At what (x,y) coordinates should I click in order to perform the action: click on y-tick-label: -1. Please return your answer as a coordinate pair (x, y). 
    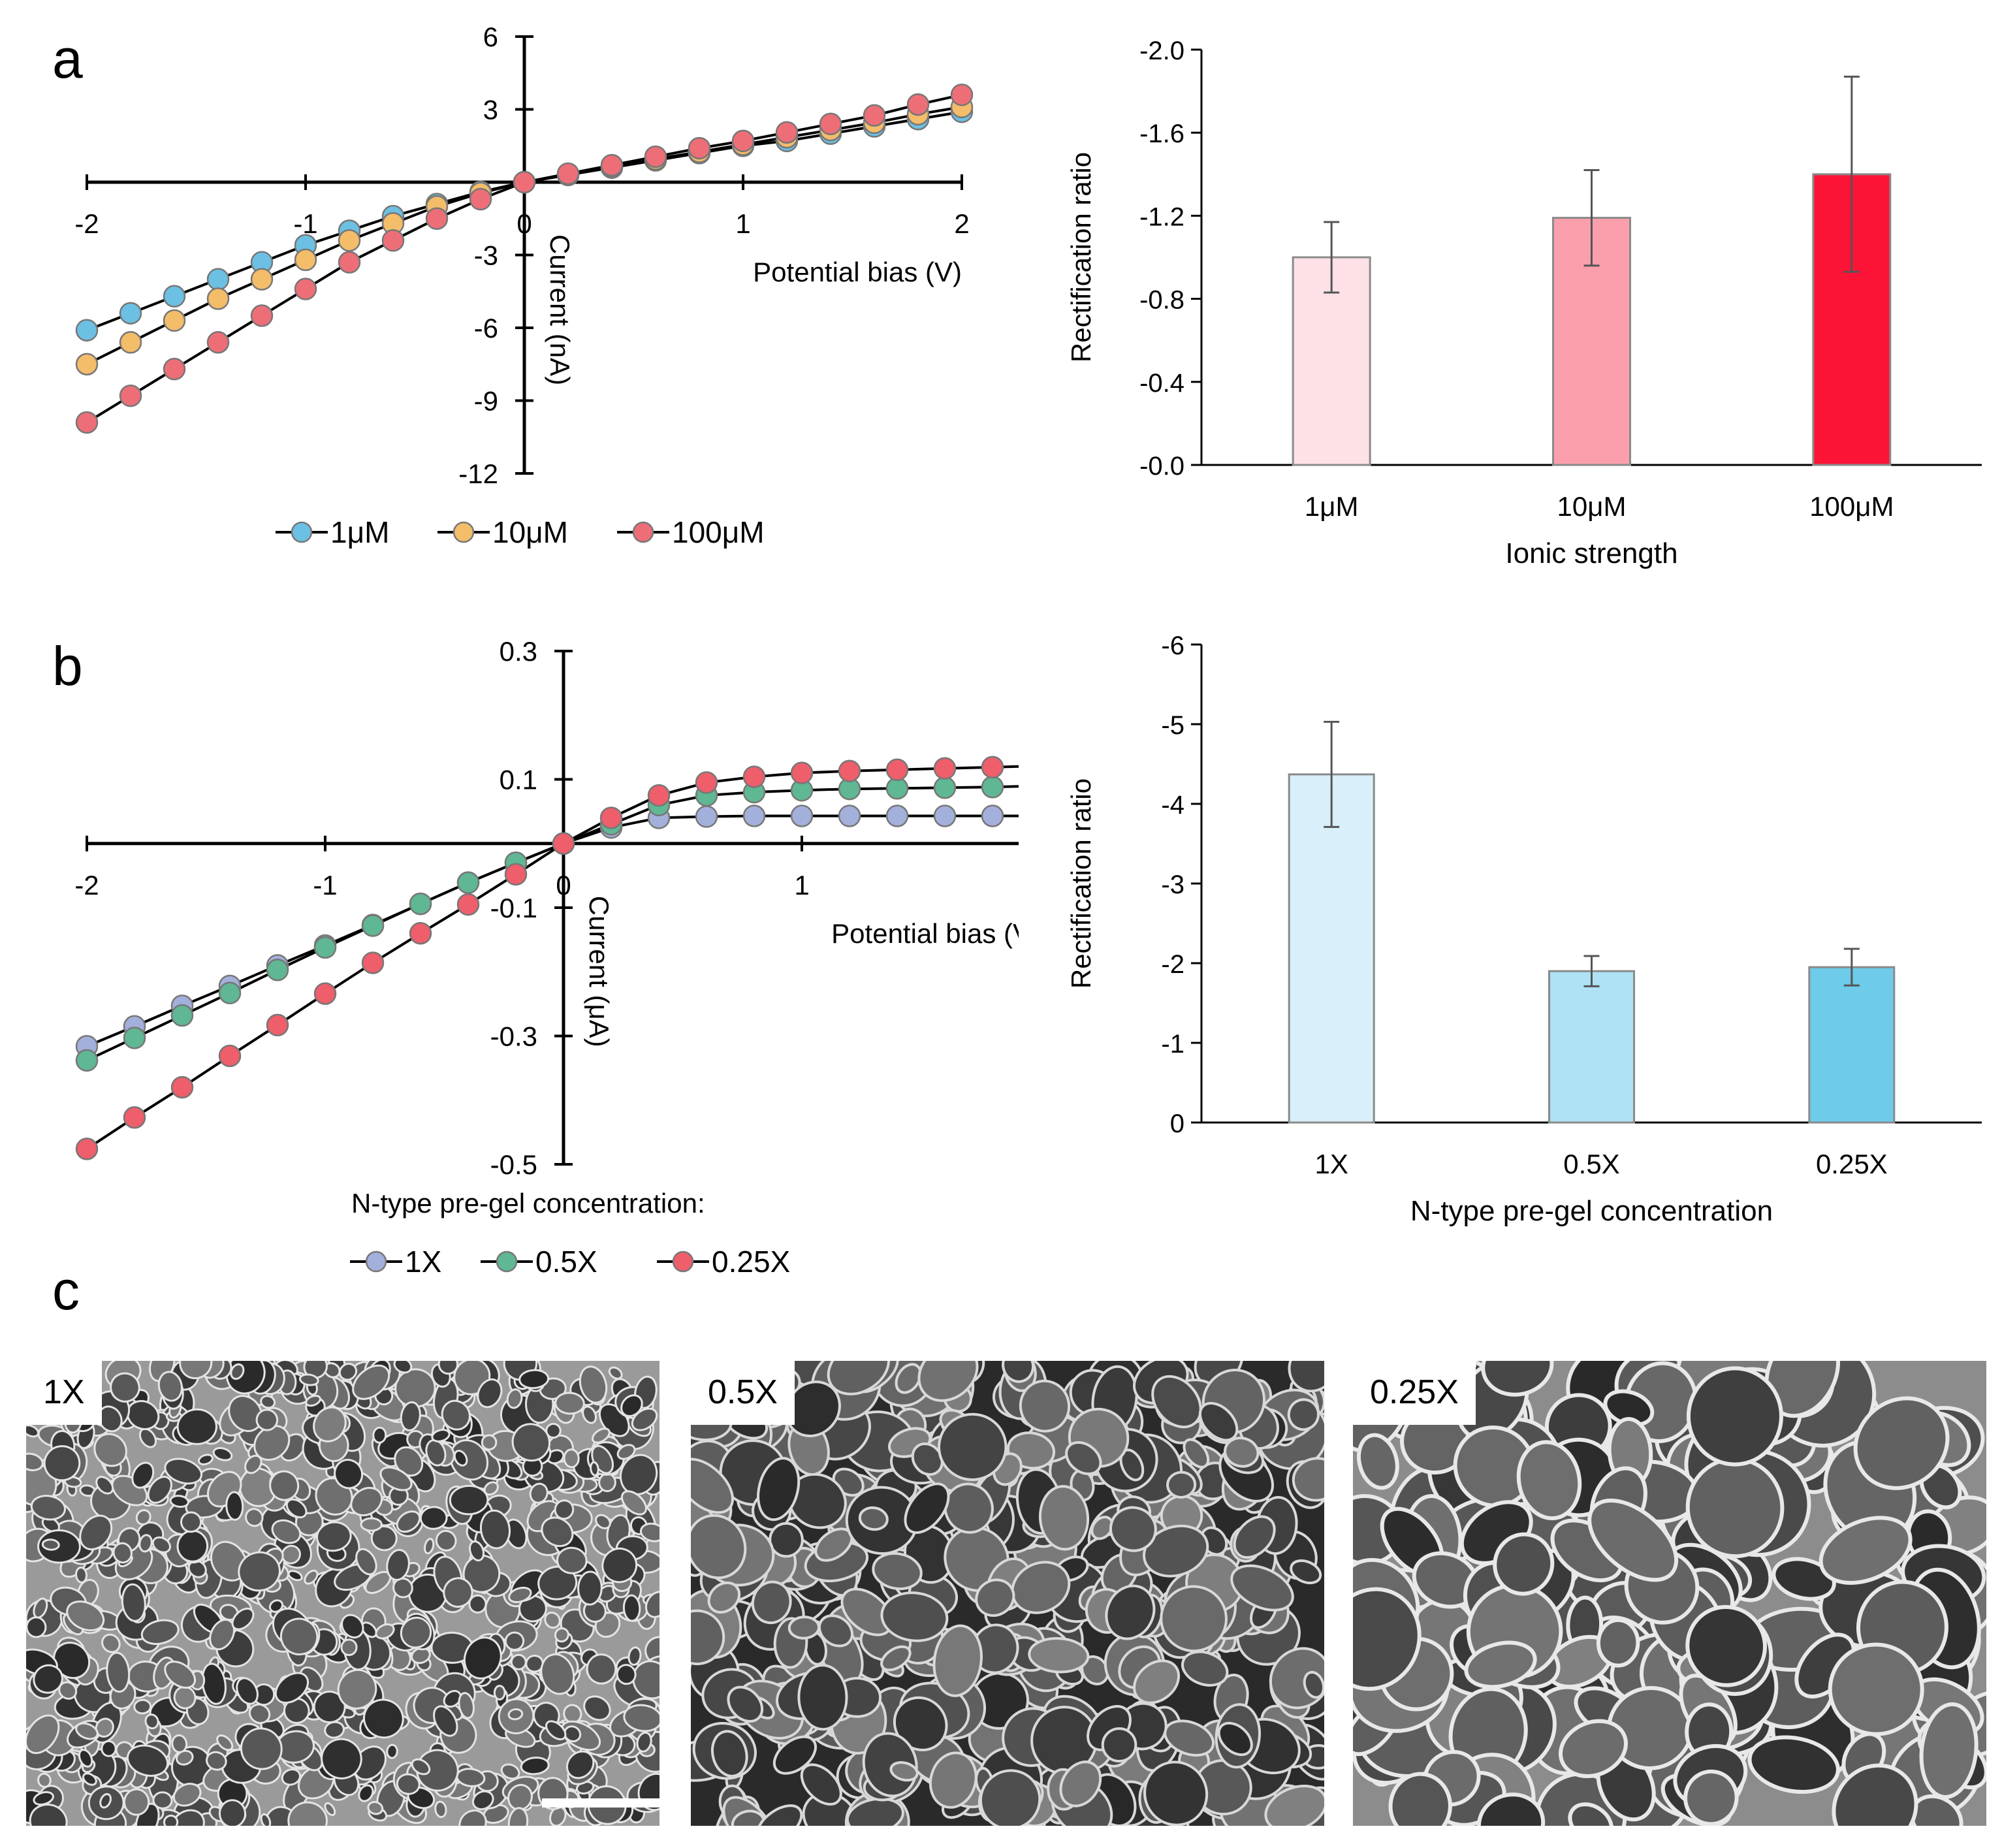
    Looking at the image, I should click on (1172, 1044).